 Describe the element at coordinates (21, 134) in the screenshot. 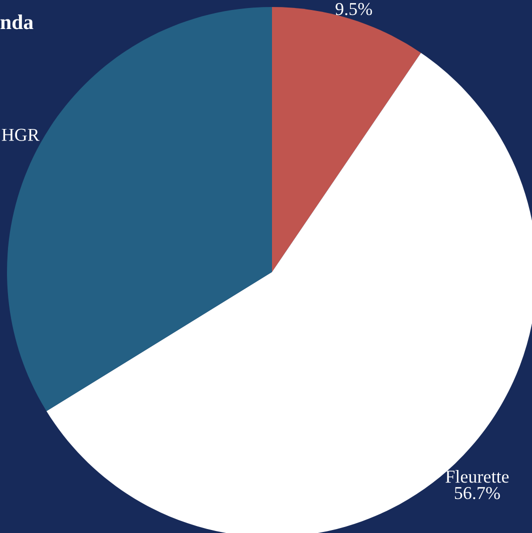

I see `slice-label: HGR` at that location.